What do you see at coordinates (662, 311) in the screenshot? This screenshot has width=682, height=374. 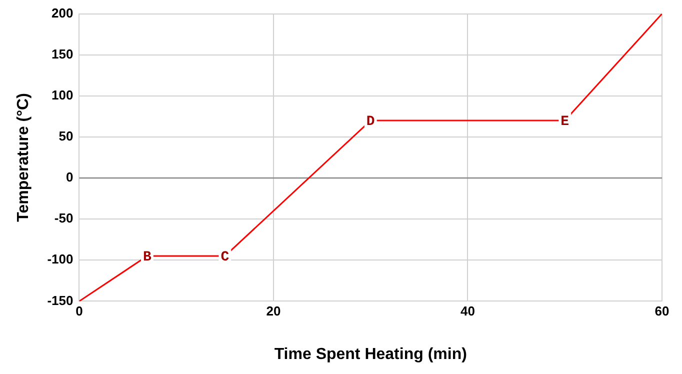 I see `x-tick-label: 60` at bounding box center [662, 311].